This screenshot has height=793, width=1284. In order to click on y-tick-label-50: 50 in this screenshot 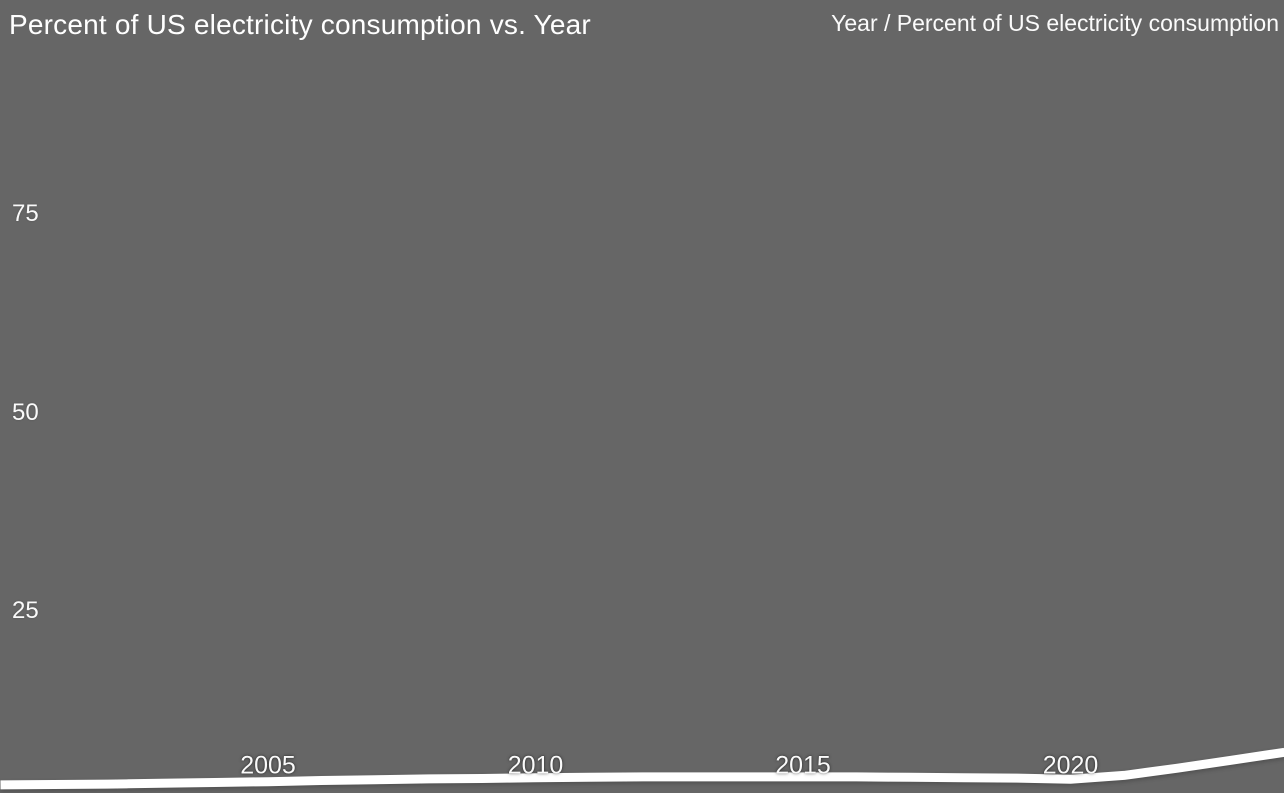, I will do `click(25, 412)`.